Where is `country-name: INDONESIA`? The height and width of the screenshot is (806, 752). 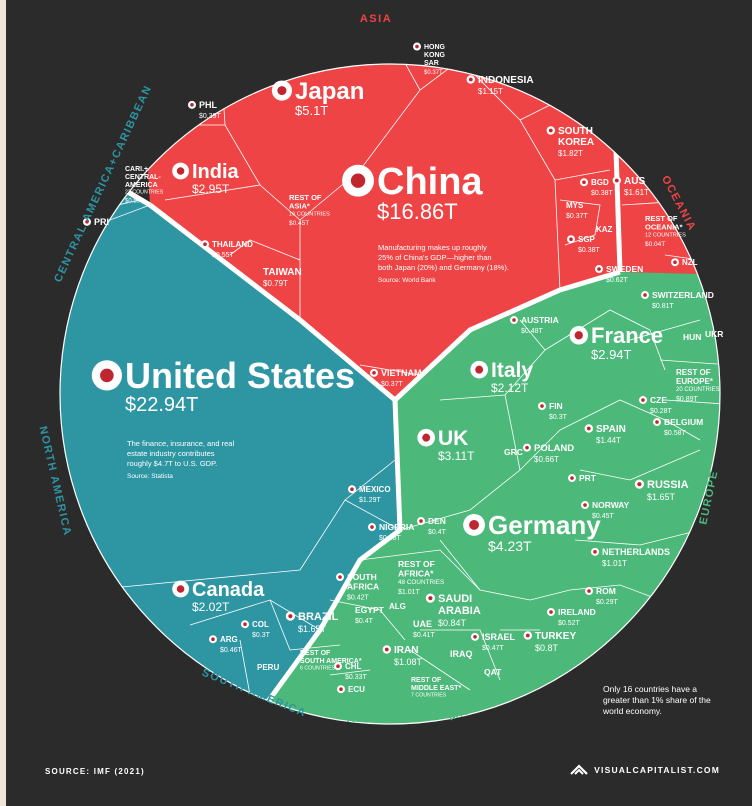
country-name: INDONESIA is located at coordinates (506, 80).